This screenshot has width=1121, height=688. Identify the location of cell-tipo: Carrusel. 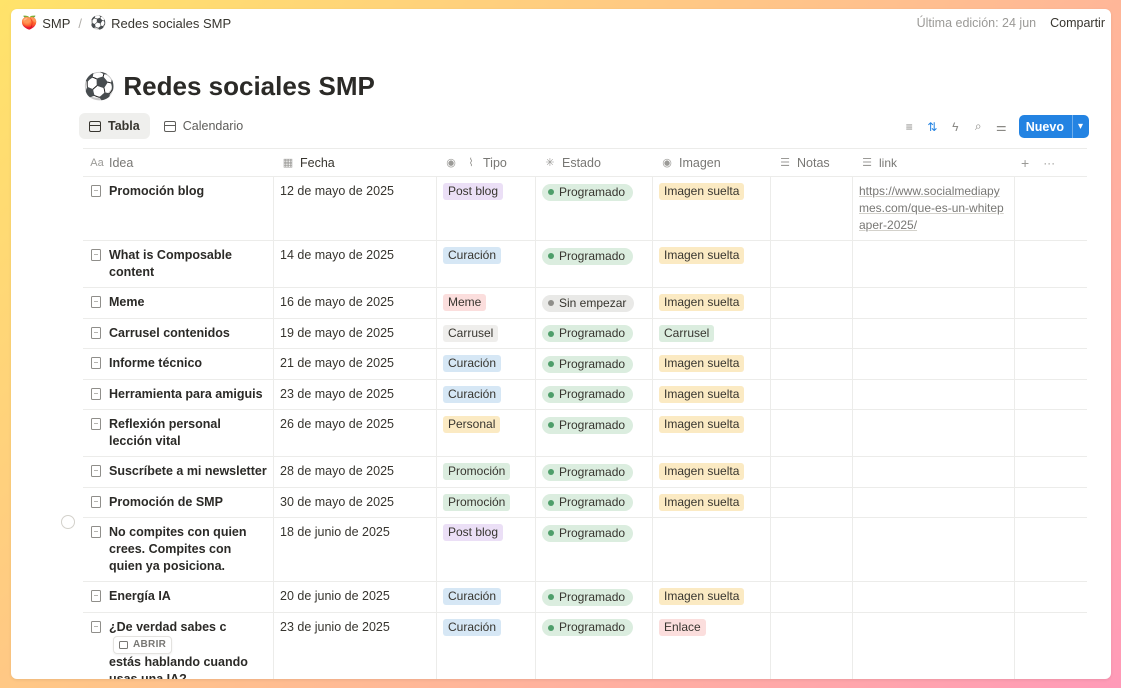
(486, 333).